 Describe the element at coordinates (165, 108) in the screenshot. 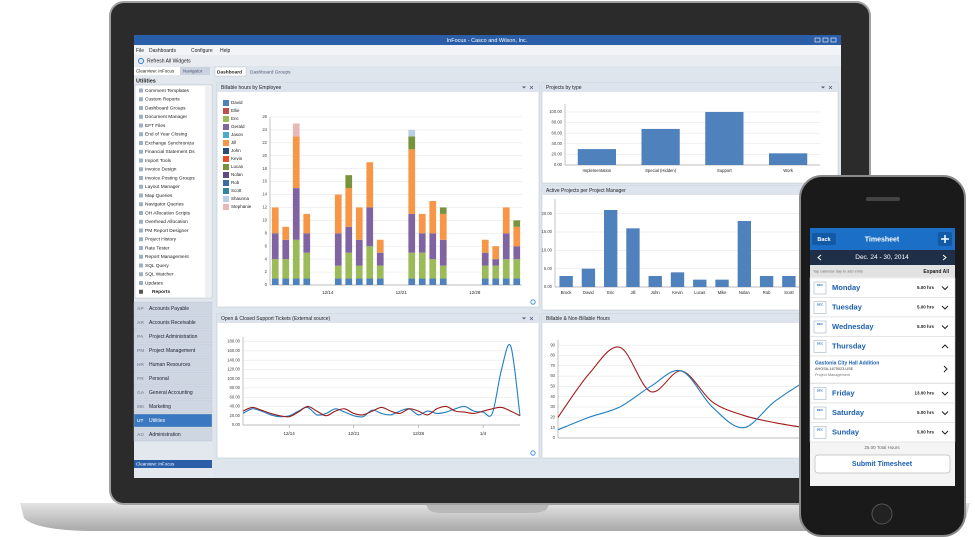

I see `tree-item: Dashboard Groups` at that location.